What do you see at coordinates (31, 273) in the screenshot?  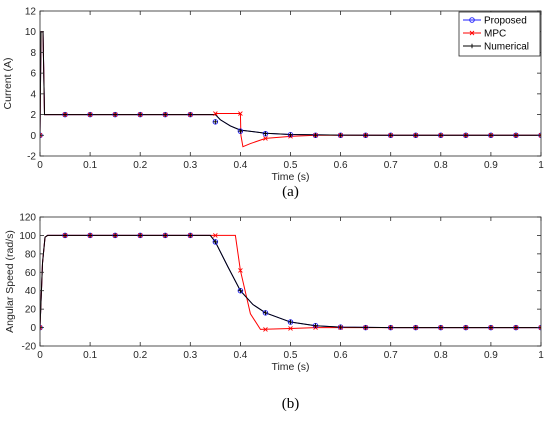 I see `y-tick-label: 60` at bounding box center [31, 273].